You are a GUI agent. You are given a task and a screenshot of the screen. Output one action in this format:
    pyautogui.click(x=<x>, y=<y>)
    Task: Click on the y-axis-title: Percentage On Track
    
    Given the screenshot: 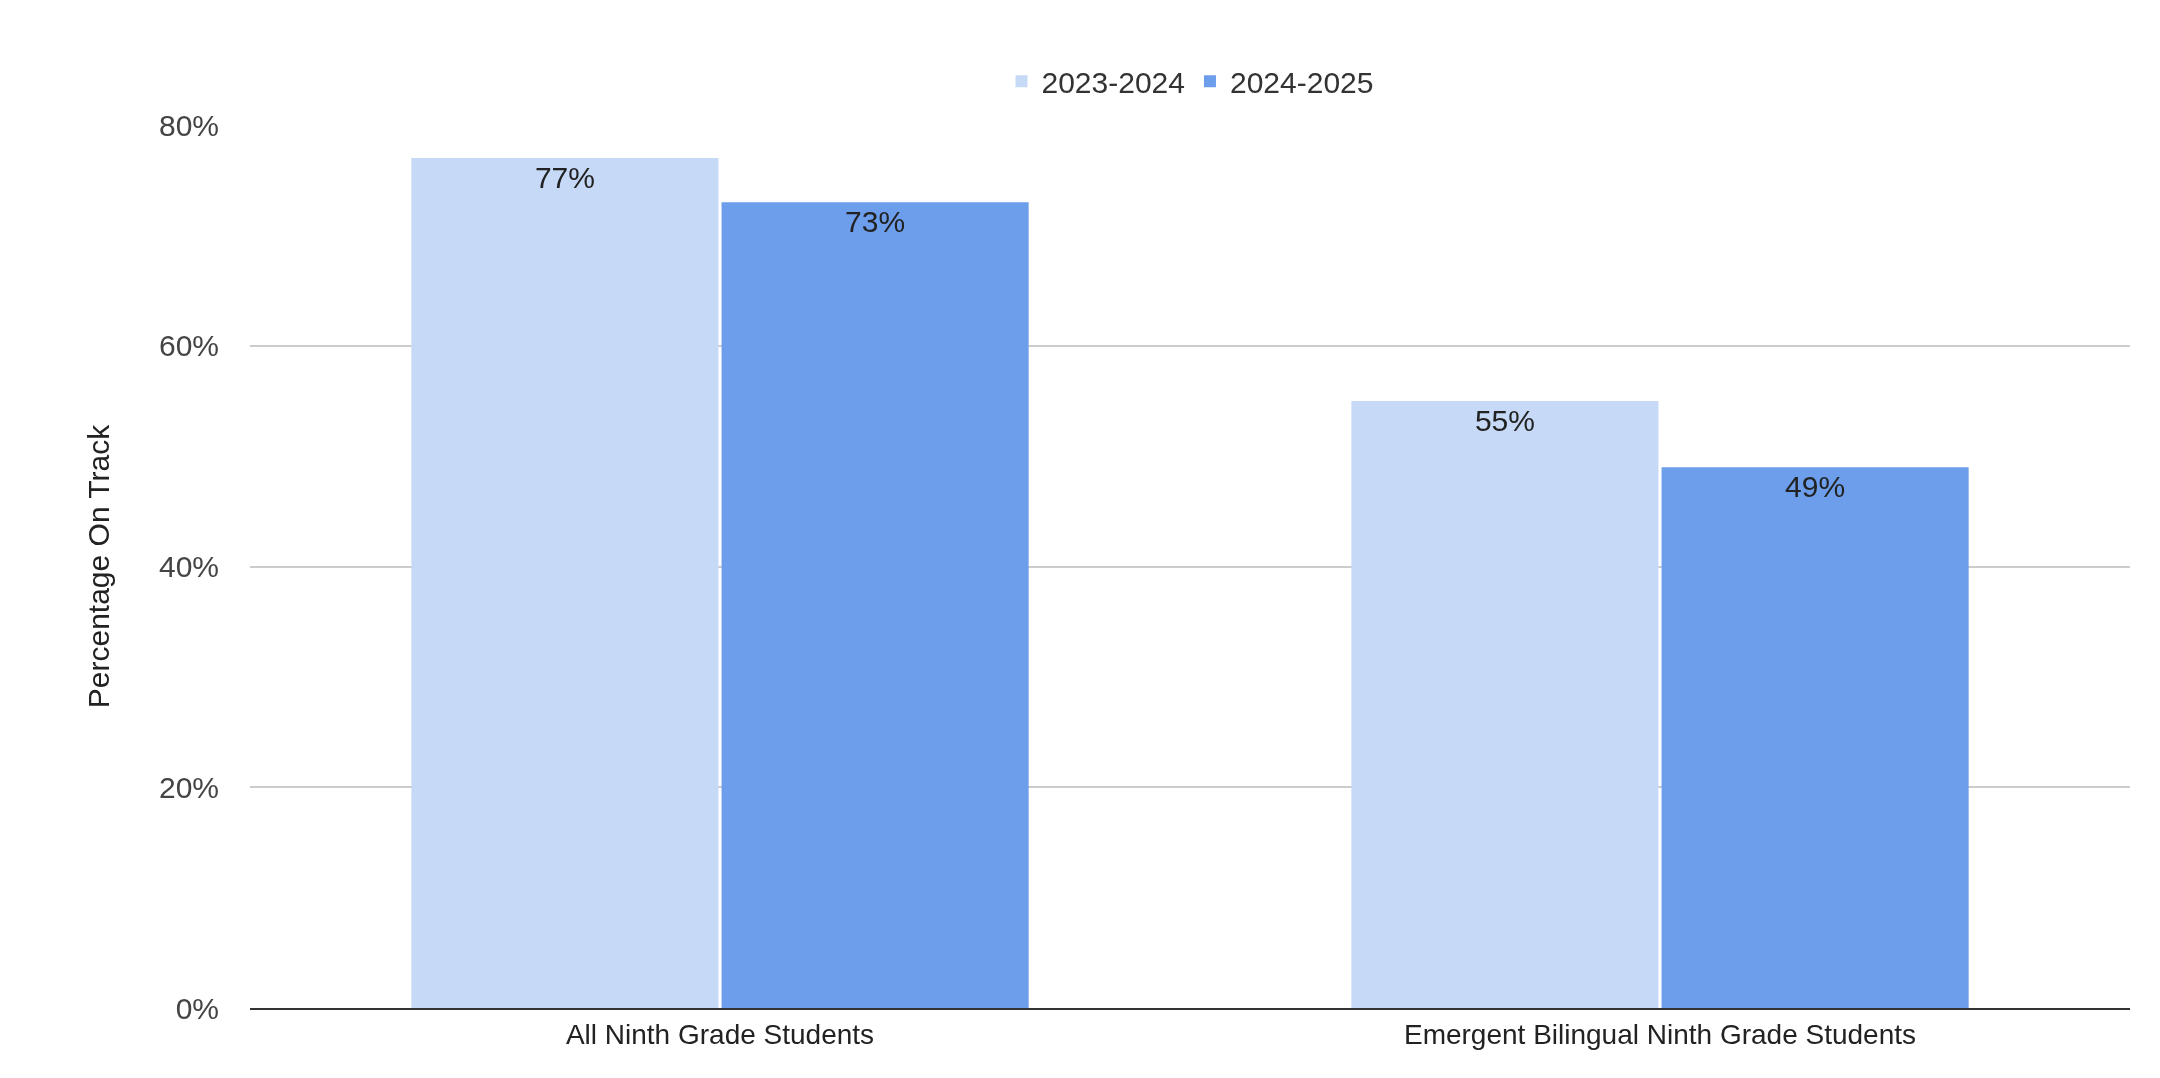 What is the action you would take?
    pyautogui.click(x=98, y=566)
    